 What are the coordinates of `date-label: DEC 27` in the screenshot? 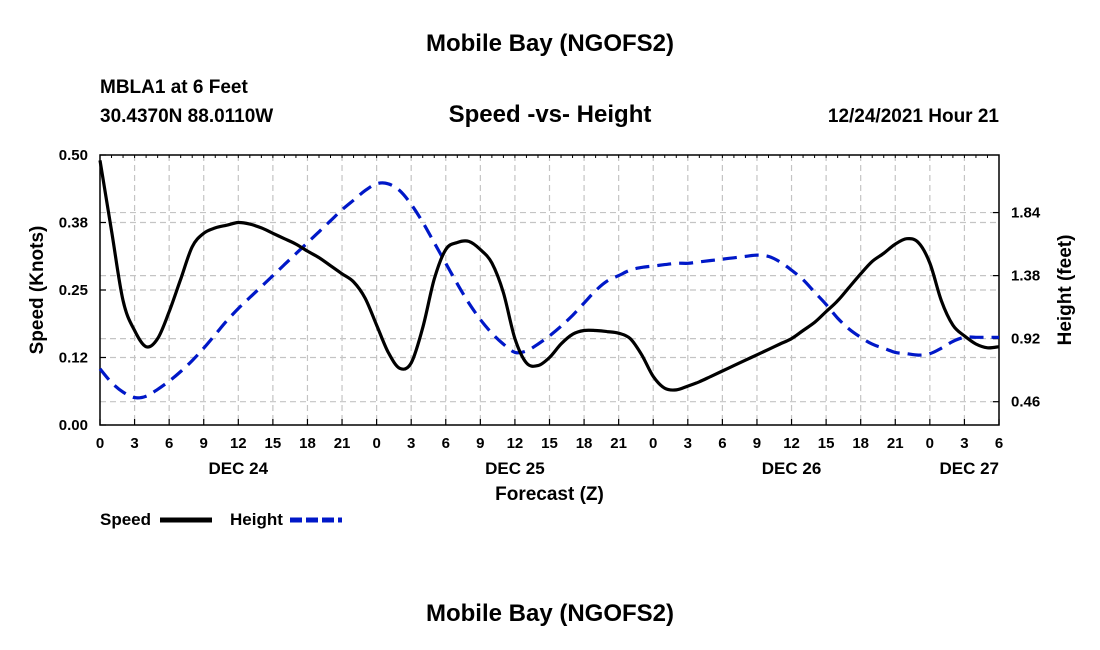 It's located at (969, 468).